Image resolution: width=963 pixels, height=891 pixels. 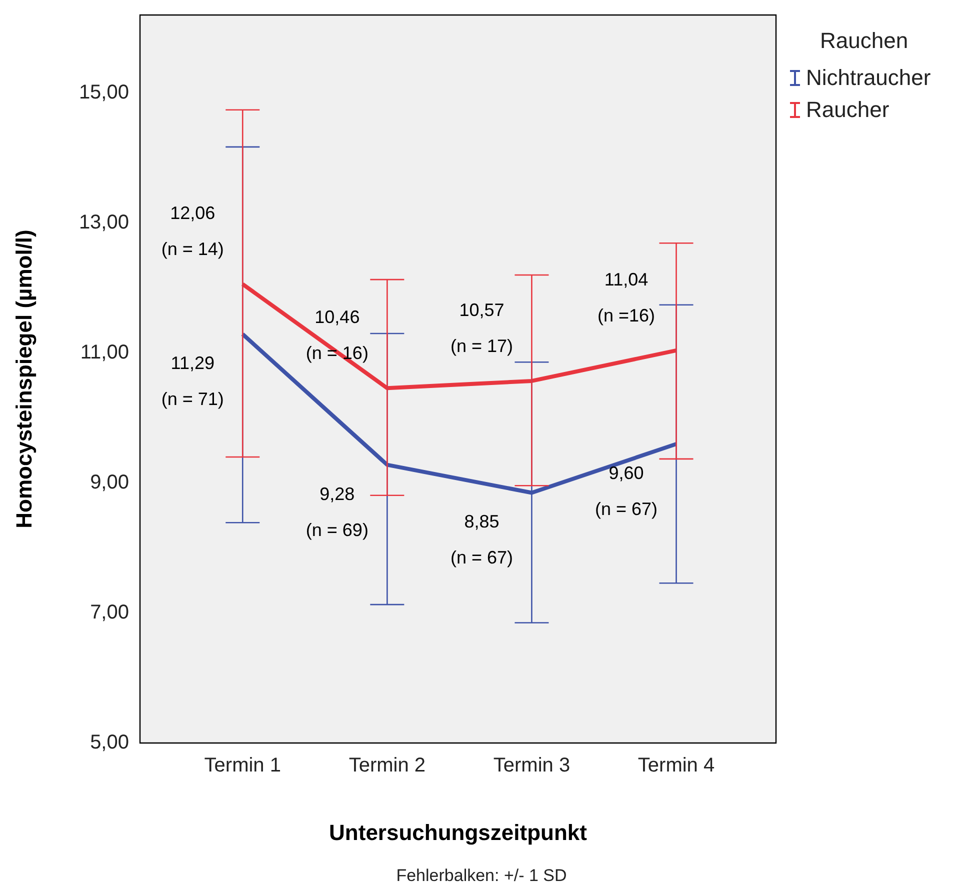 I want to click on x-tick-label: Termin 3, so click(x=531, y=765).